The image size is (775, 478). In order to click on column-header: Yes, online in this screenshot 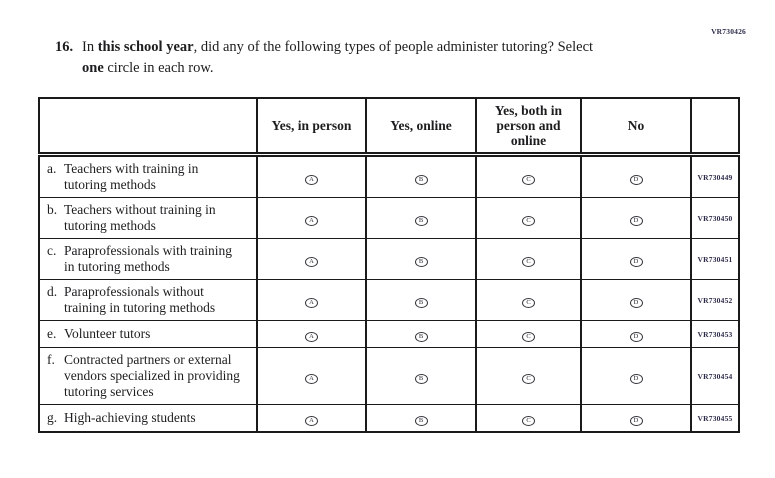, I will do `click(421, 127)`.